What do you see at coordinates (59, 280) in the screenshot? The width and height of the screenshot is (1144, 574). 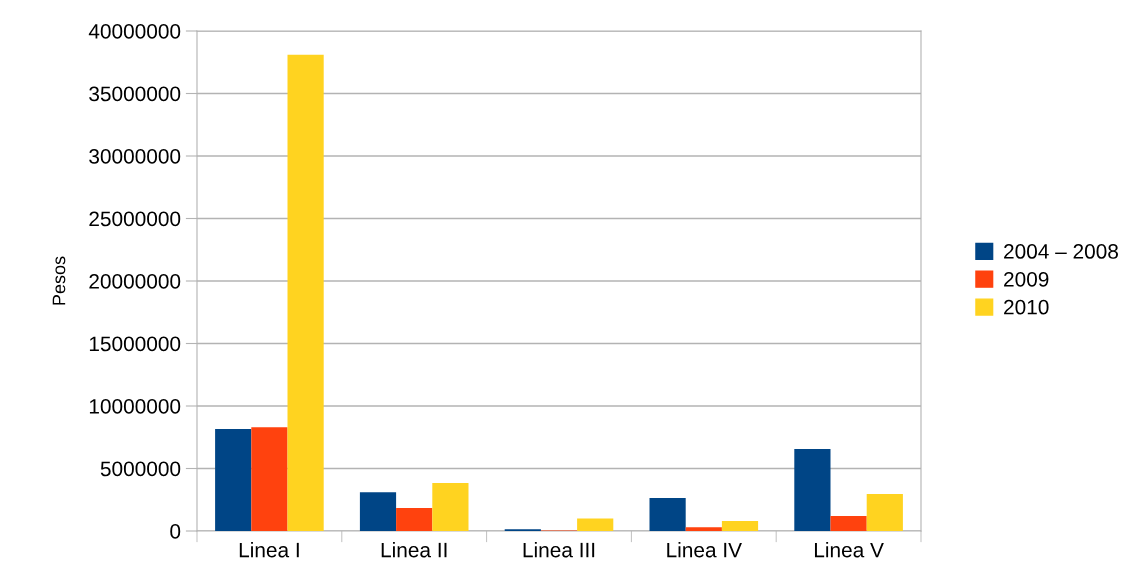 I see `y-axis-title: Pesos` at bounding box center [59, 280].